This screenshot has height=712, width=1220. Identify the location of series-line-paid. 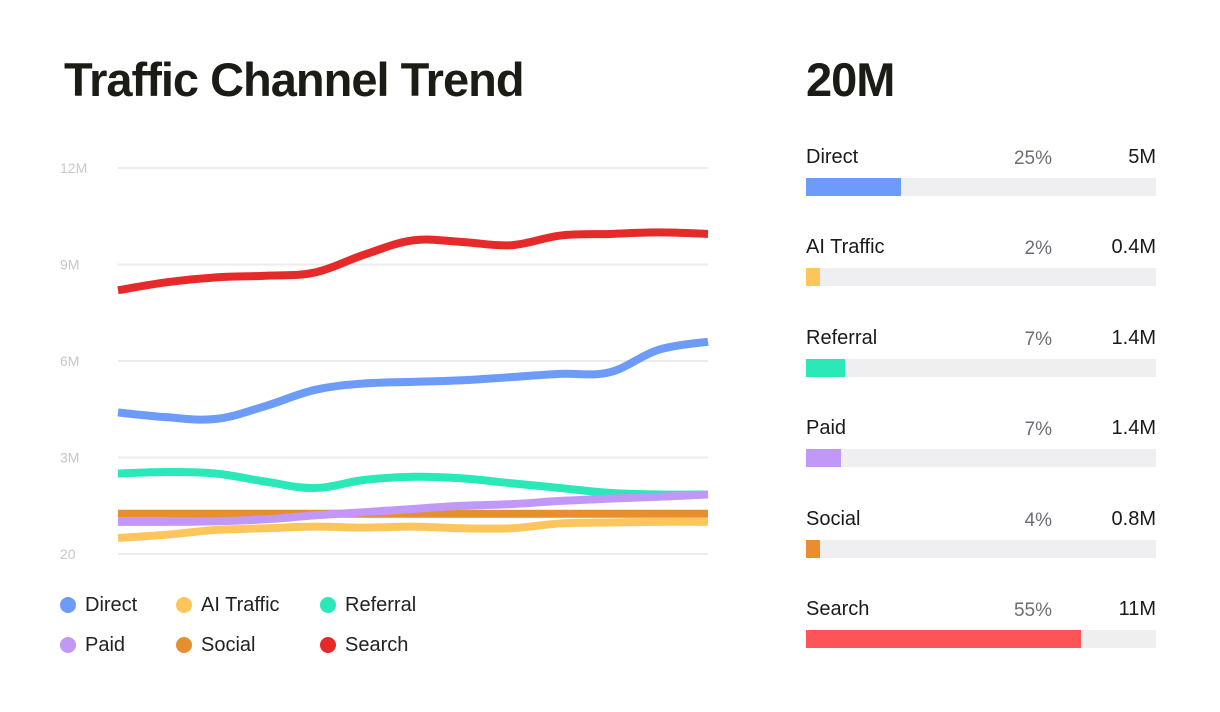
(413, 508).